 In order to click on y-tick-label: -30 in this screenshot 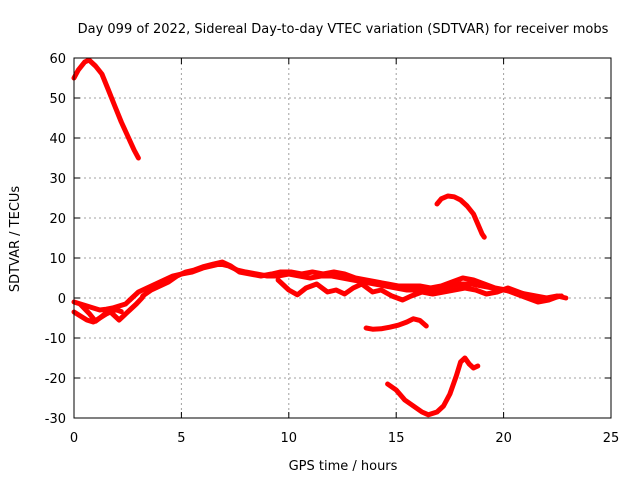, I will do `click(55, 419)`.